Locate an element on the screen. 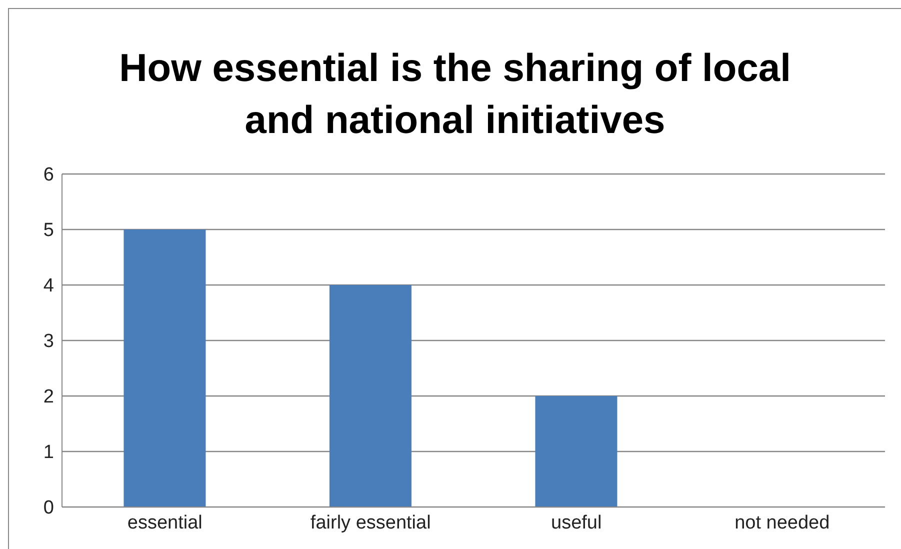 The width and height of the screenshot is (901, 549). chart-title: How essential is the sharing of local and national initiatives is located at coordinates (455, 95).